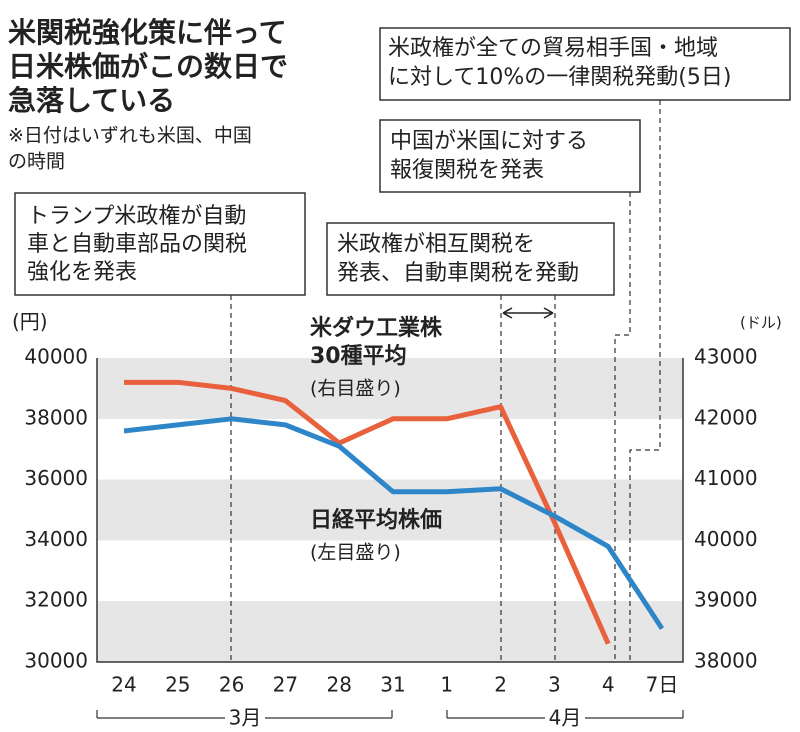  Describe the element at coordinates (56, 417) in the screenshot. I see `y-tick-label: 38000` at that location.